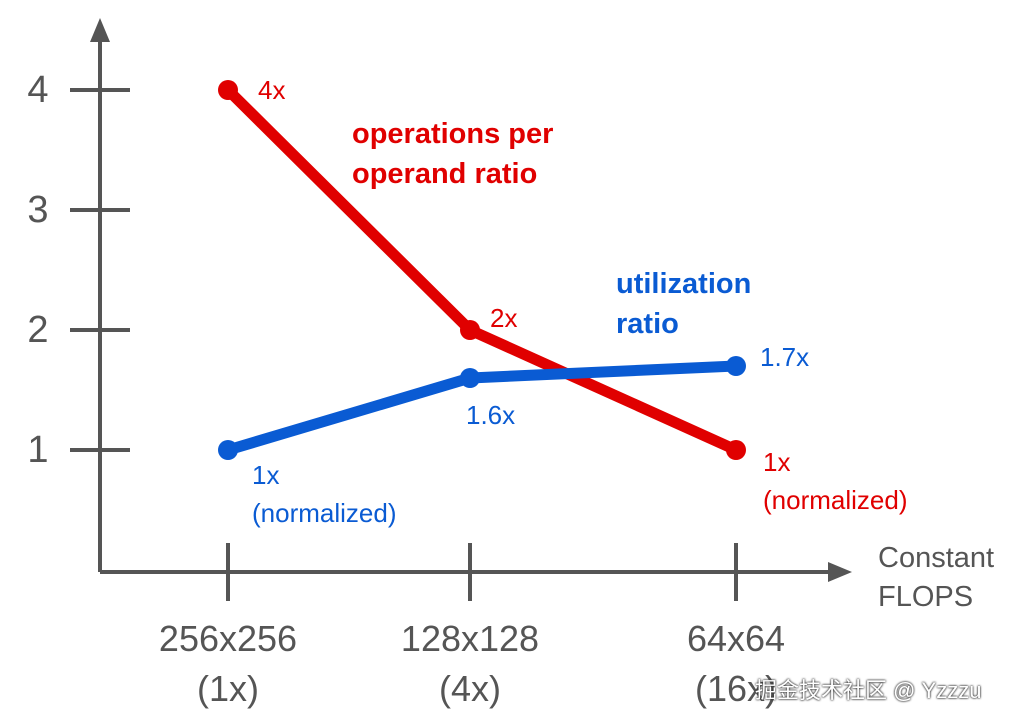  I want to click on watermark: 掘金技术社区 @ Yzzzu, so click(868, 690).